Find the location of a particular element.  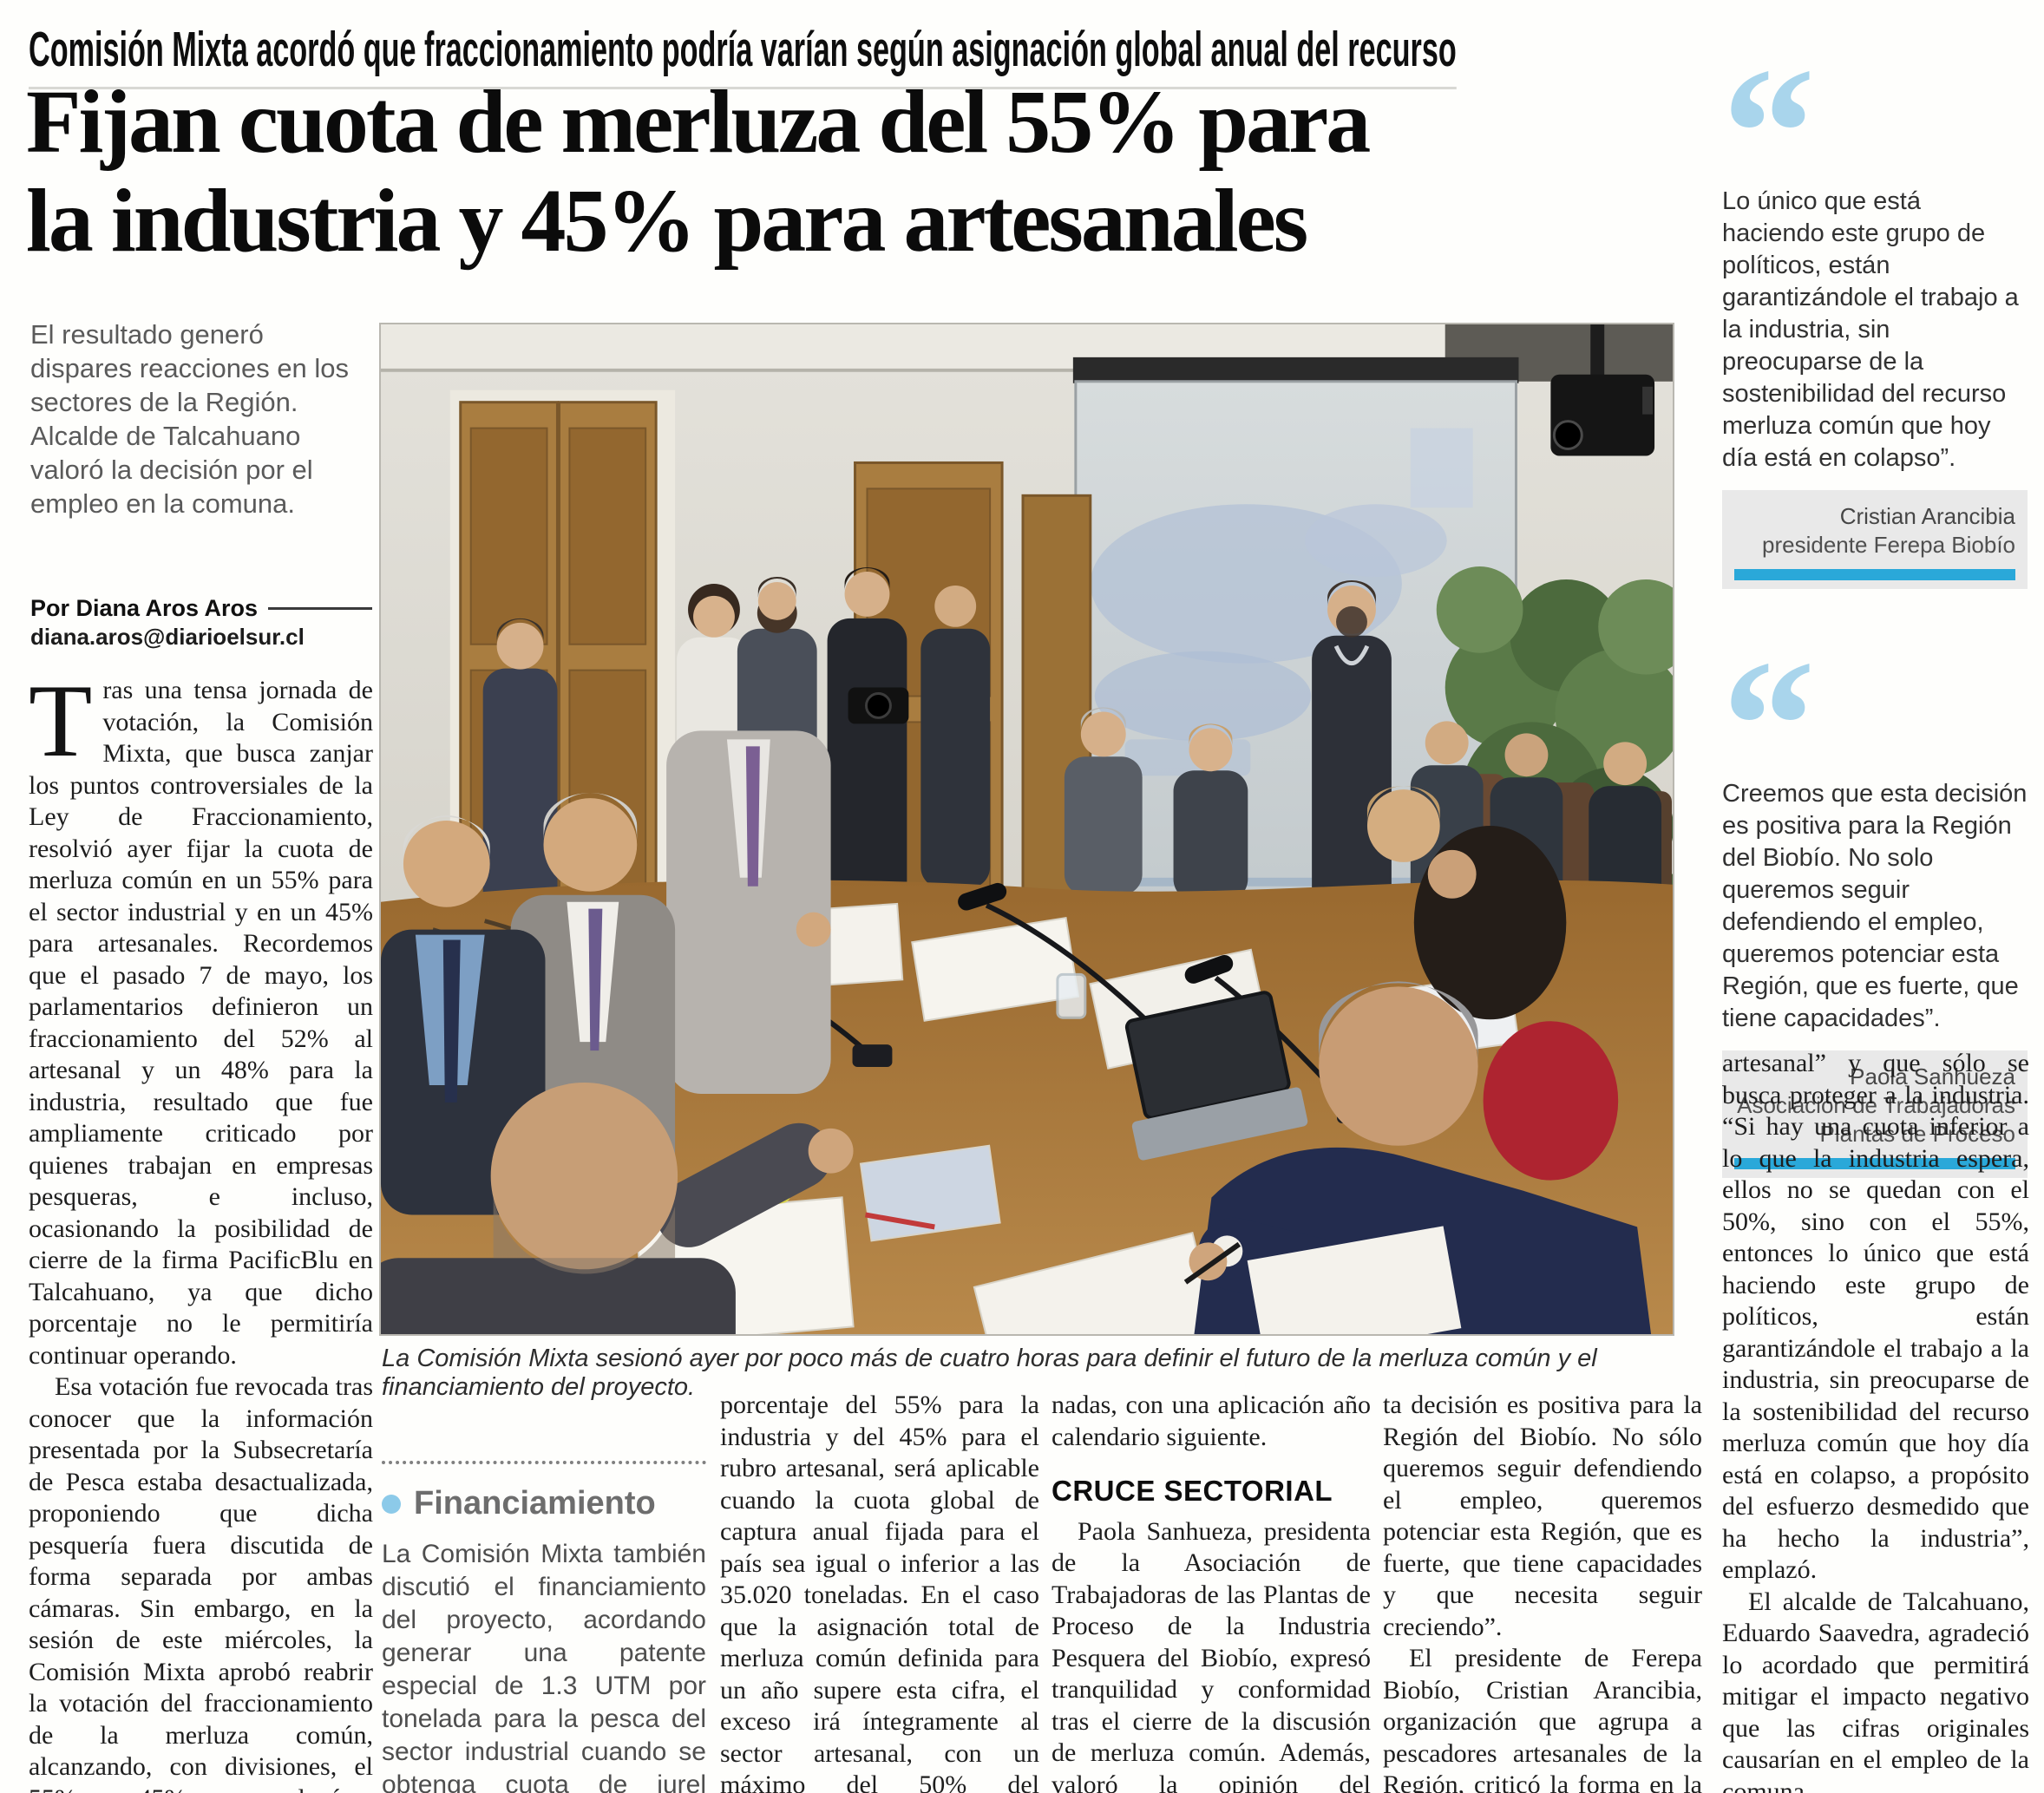

drop-cap: T is located at coordinates (61, 726).